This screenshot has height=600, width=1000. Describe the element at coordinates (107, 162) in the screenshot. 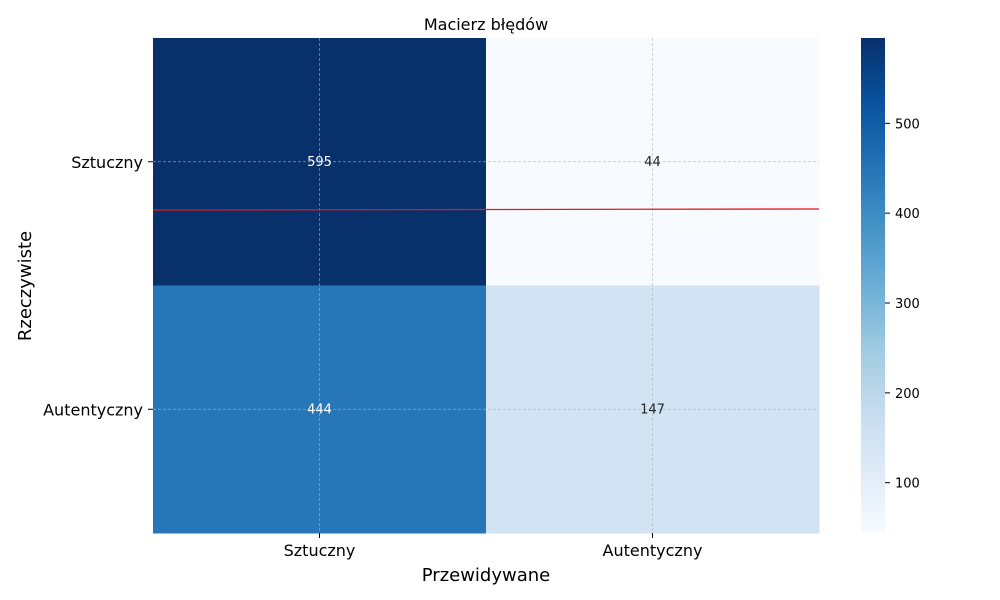

I see `y-tick-label: Sztuczny` at that location.